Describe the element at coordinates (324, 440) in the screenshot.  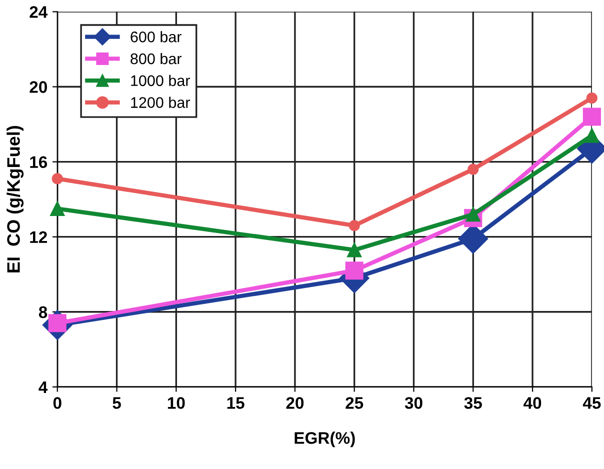
I see `x-axis-title: EGR(%)` at that location.